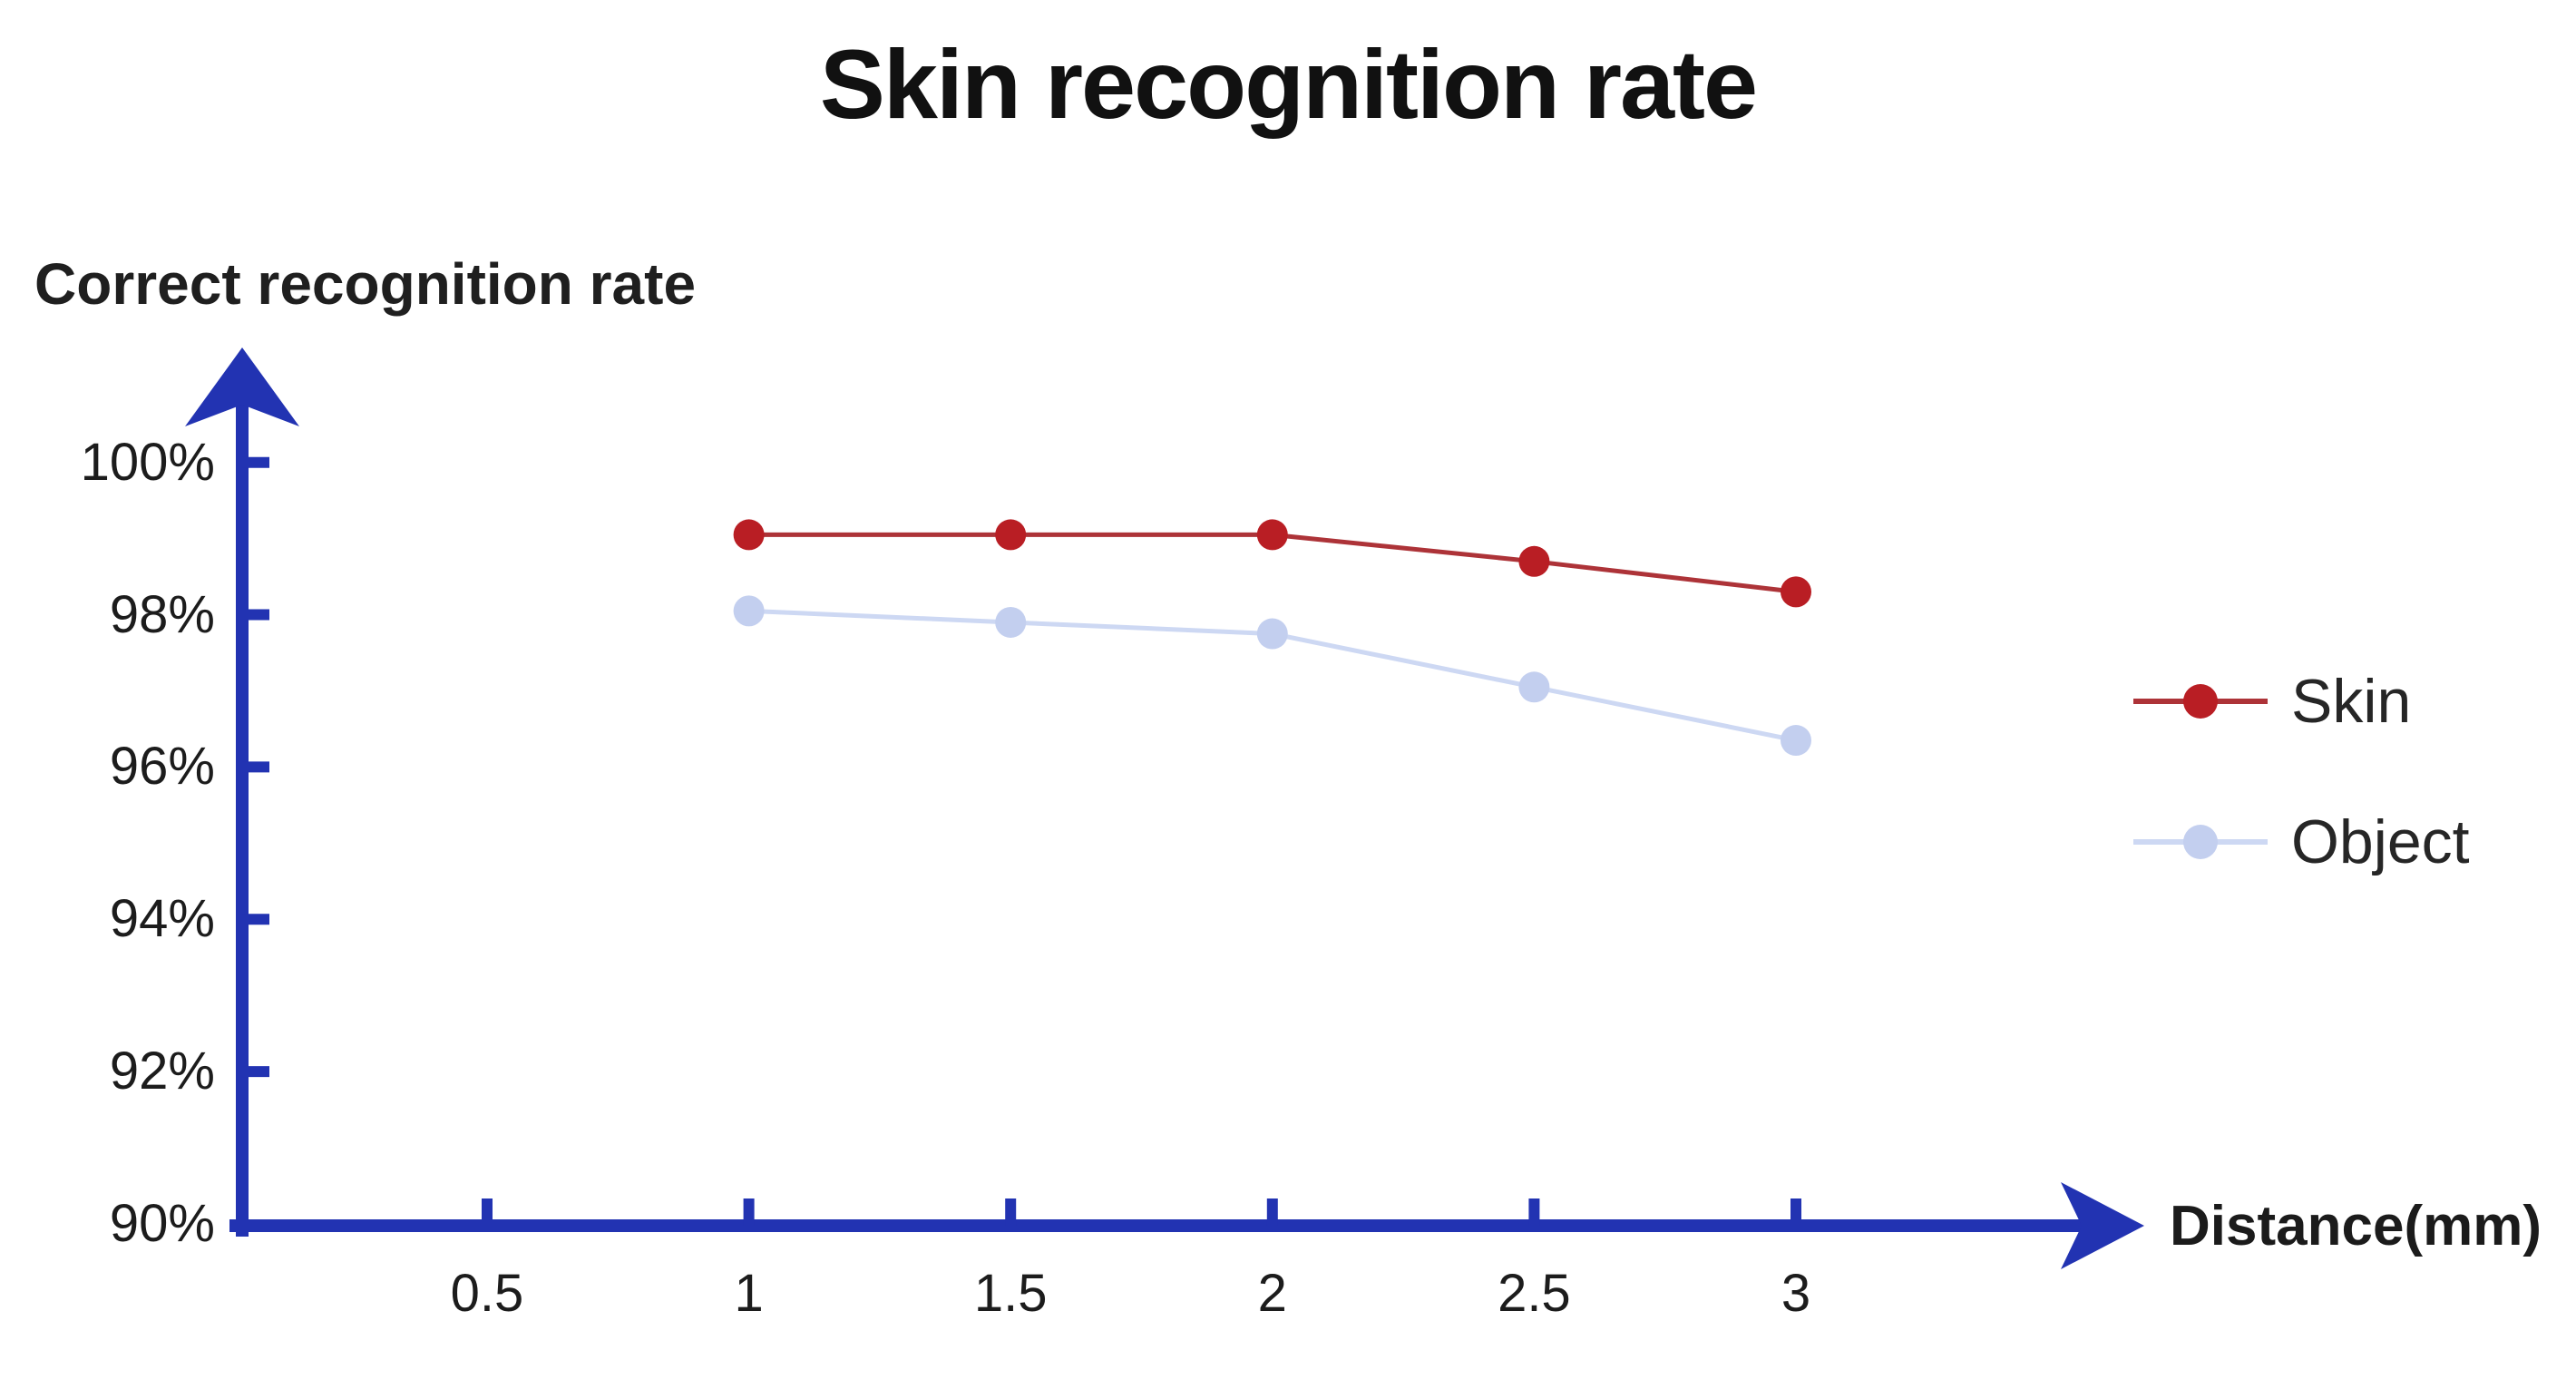 The height and width of the screenshot is (1399, 2576). I want to click on y-tick-label: 92%, so click(162, 1071).